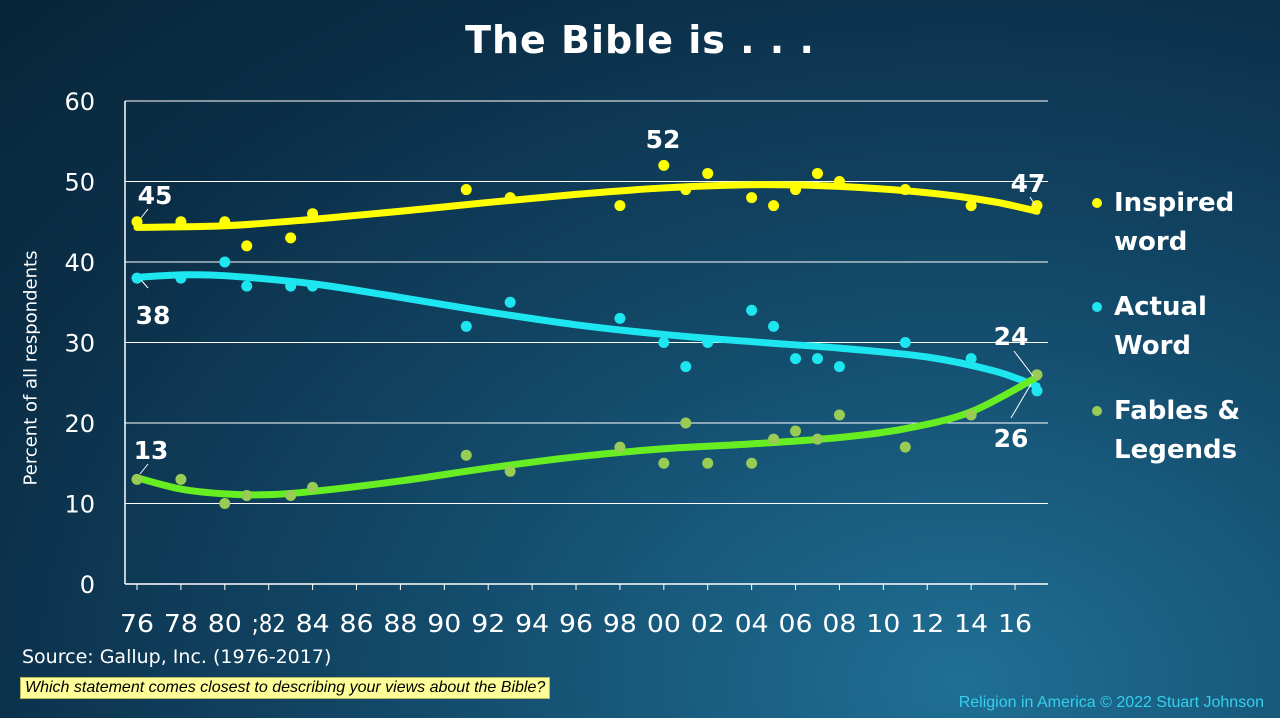 The width and height of the screenshot is (1280, 718). I want to click on x-tick-label: 10, so click(883, 623).